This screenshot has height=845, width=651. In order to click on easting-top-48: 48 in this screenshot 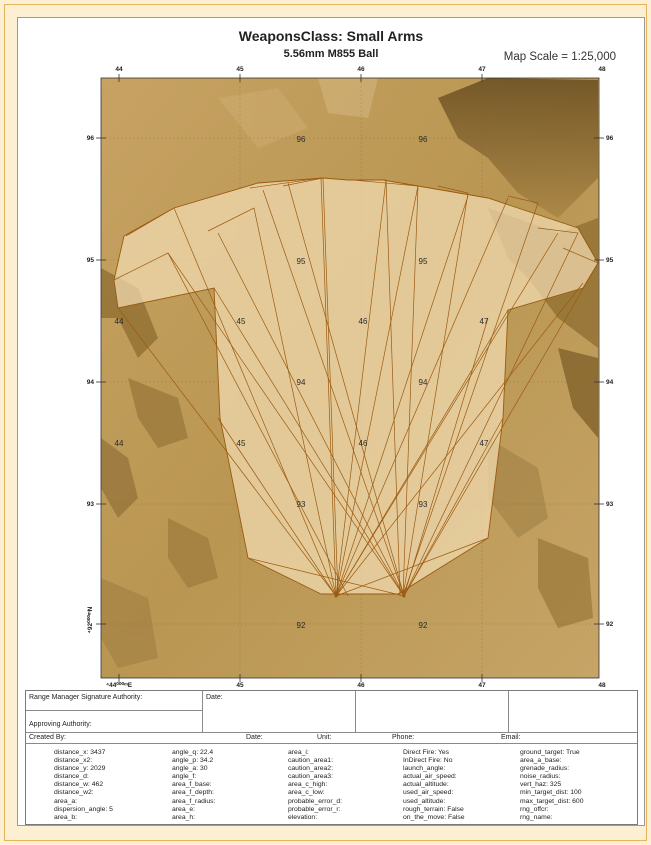, I will do `click(602, 69)`.